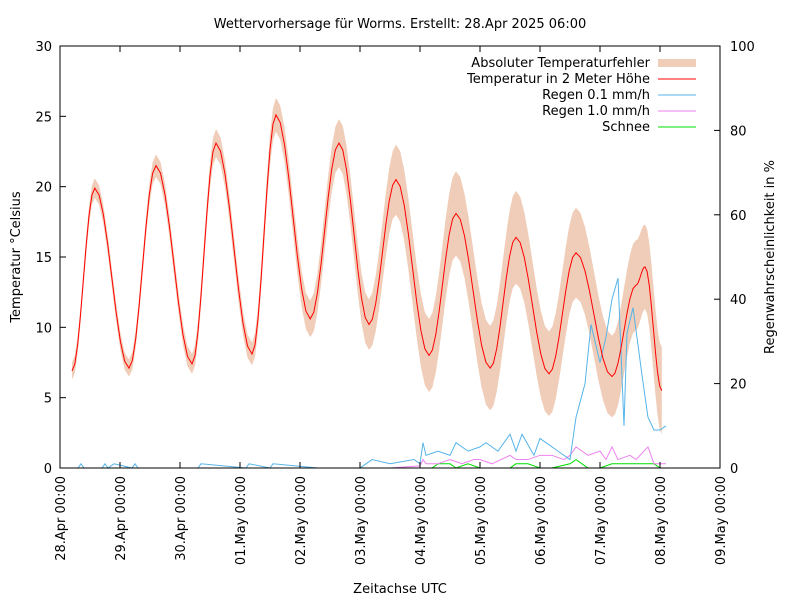 This screenshot has height=604, width=800. I want to click on x-tick-label: 30.Apr 00:00, so click(181, 518).